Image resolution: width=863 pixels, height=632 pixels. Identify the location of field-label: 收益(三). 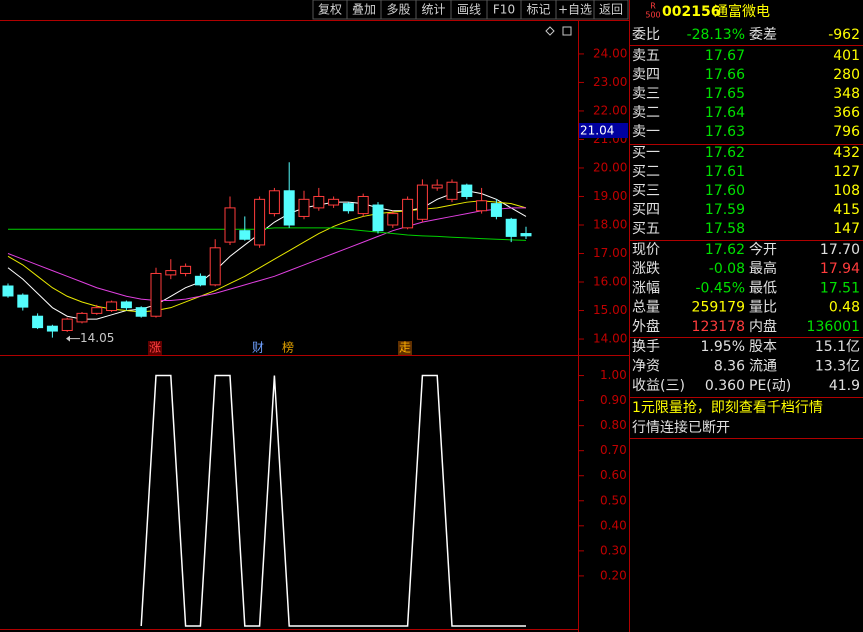
(658, 386).